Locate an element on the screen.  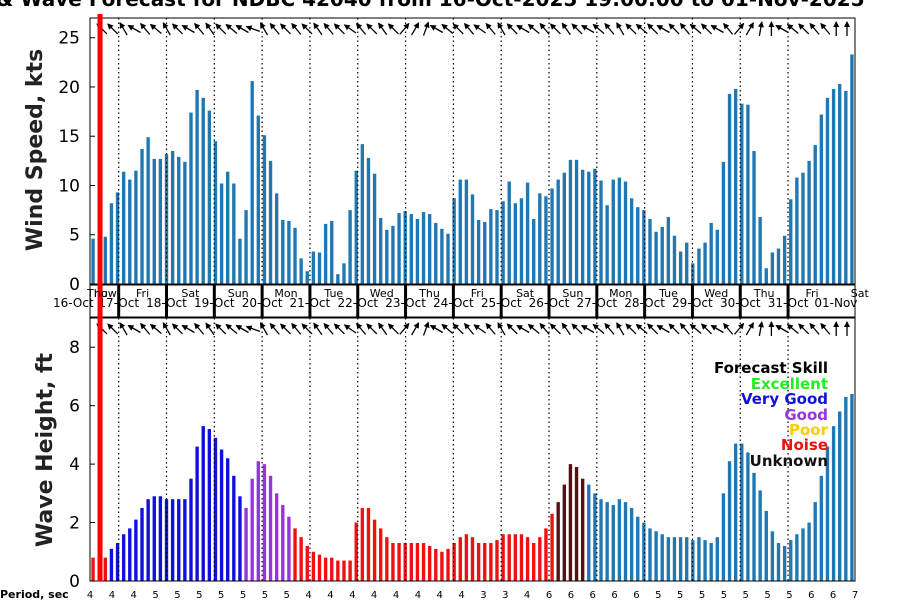
legend-item-excellent: Excellent is located at coordinates (789, 384).